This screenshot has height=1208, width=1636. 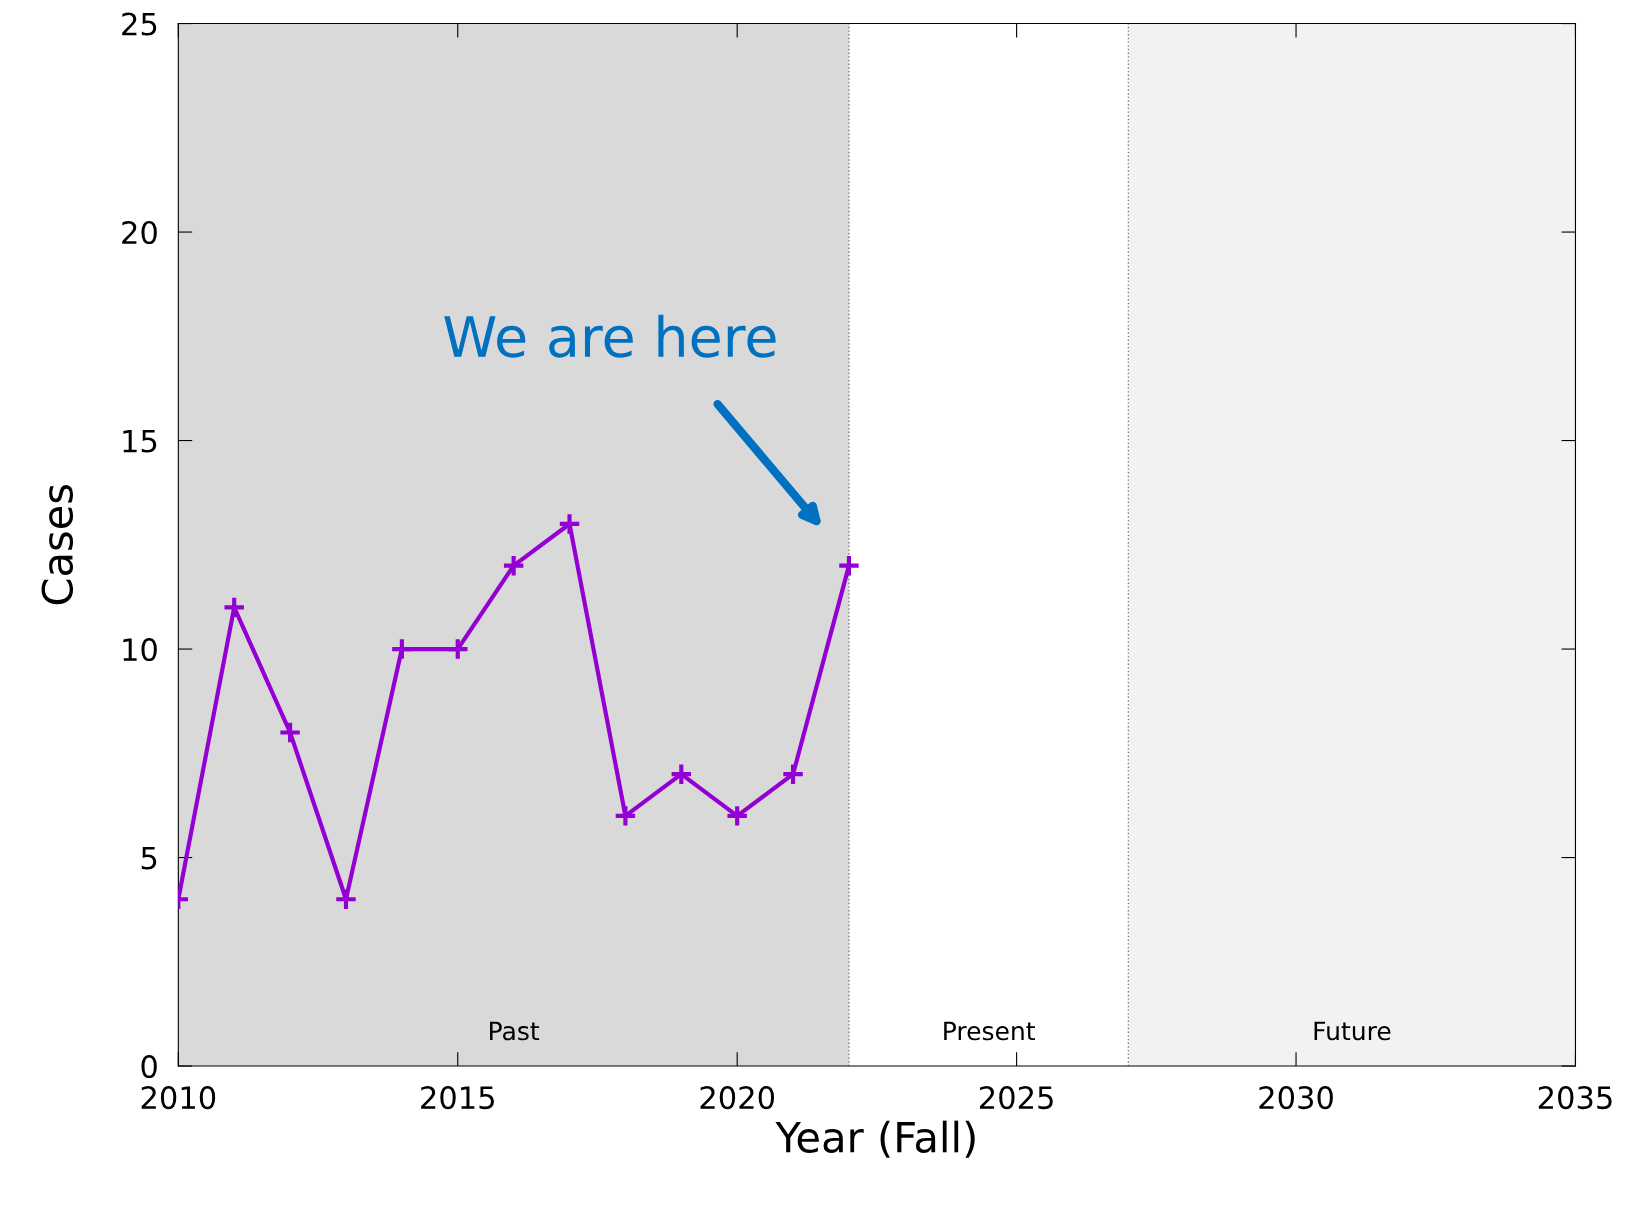 What do you see at coordinates (140, 649) in the screenshot?
I see `y-tick-label: 10` at bounding box center [140, 649].